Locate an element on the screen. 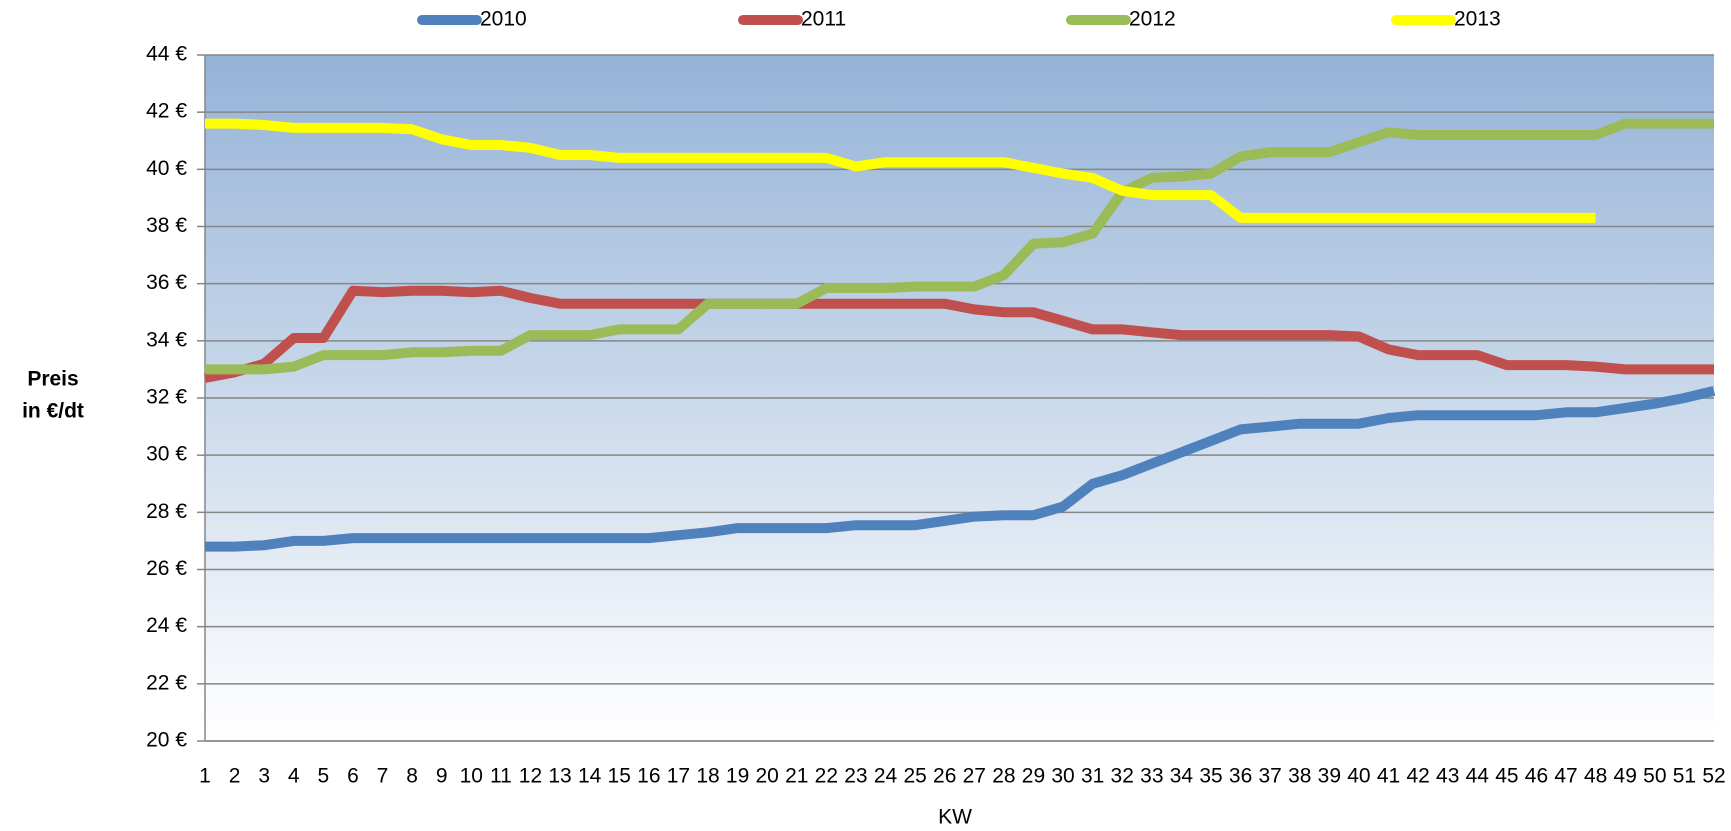 The height and width of the screenshot is (831, 1731). x-tick-label: 5 is located at coordinates (324, 776).